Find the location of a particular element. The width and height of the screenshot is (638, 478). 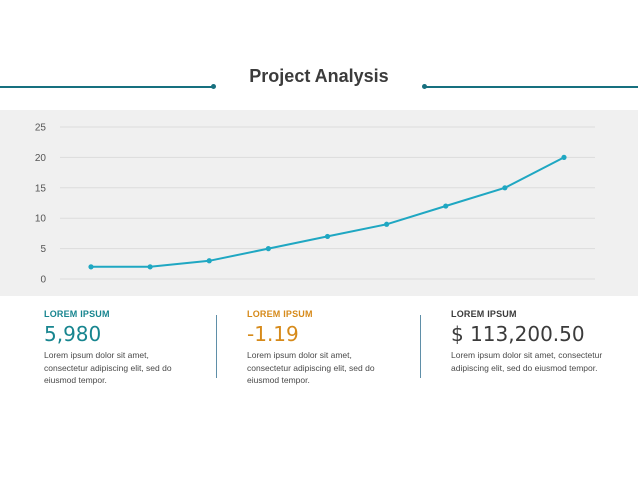

y-tick-label: 5 is located at coordinates (43, 249).